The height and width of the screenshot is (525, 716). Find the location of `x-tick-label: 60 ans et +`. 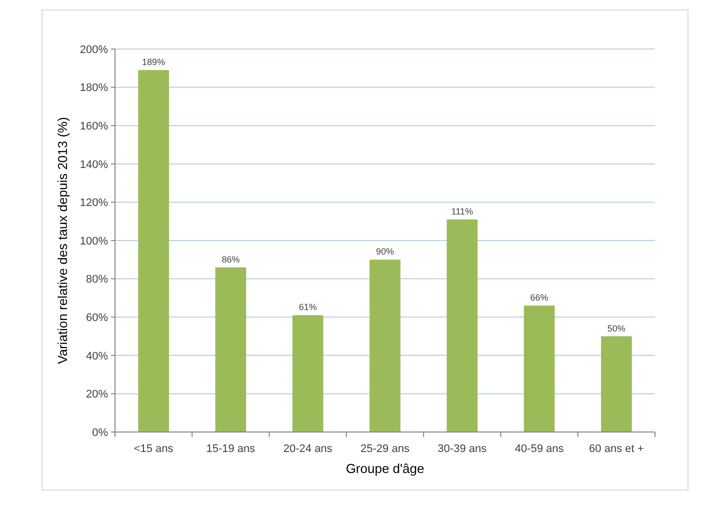

x-tick-label: 60 ans et + is located at coordinates (616, 449).